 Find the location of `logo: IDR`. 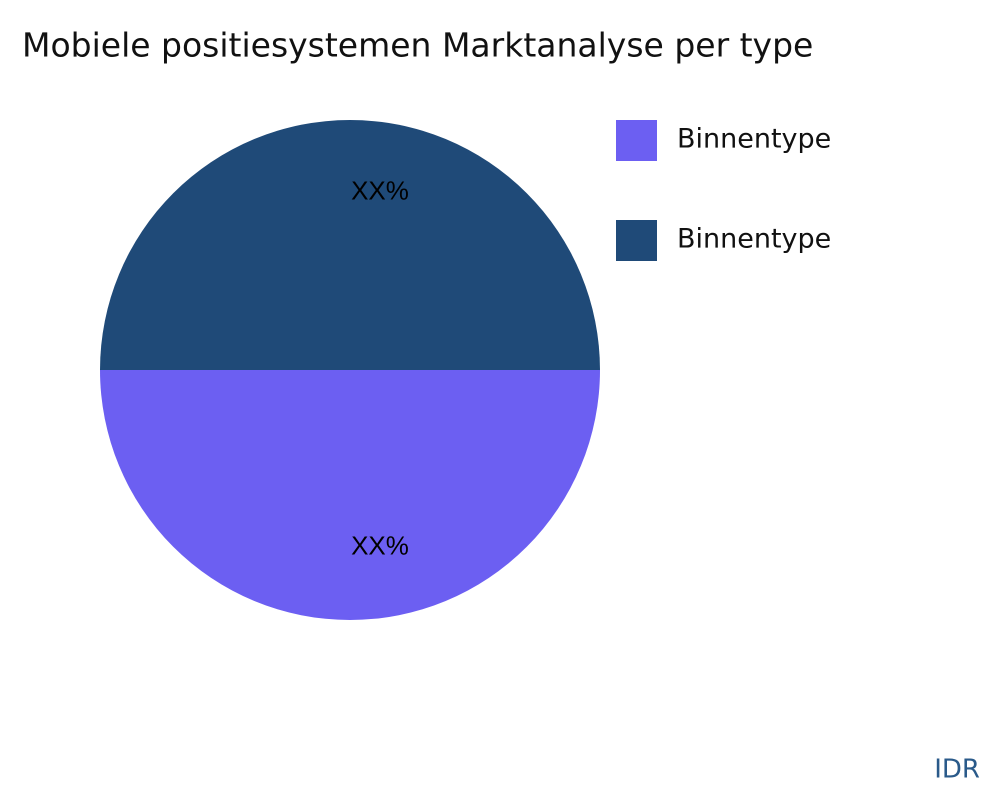

logo: IDR is located at coordinates (957, 770).